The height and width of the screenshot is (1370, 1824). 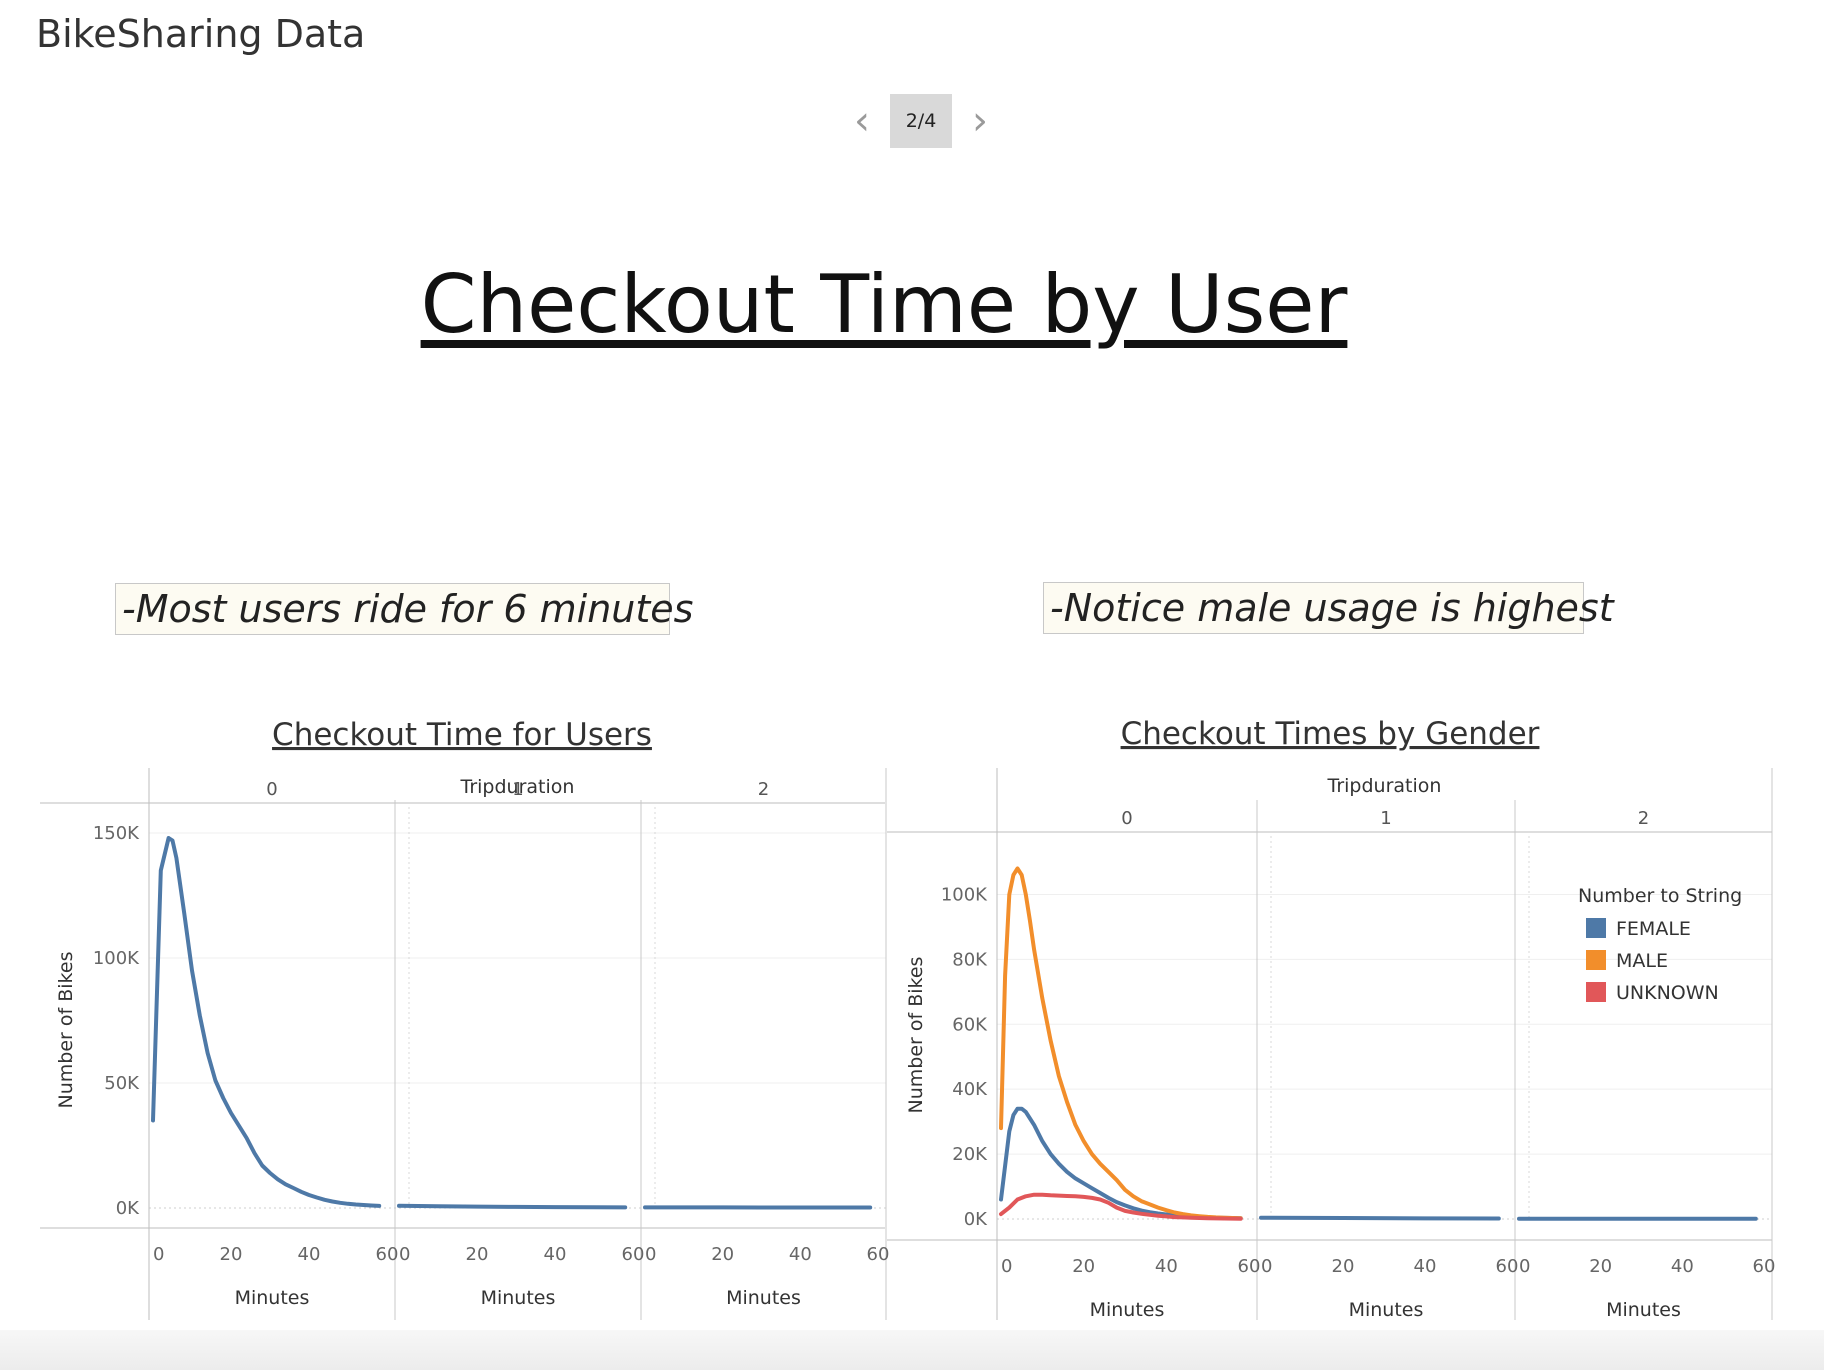 I want to click on legend-swatch-unknown, so click(x=1596, y=992).